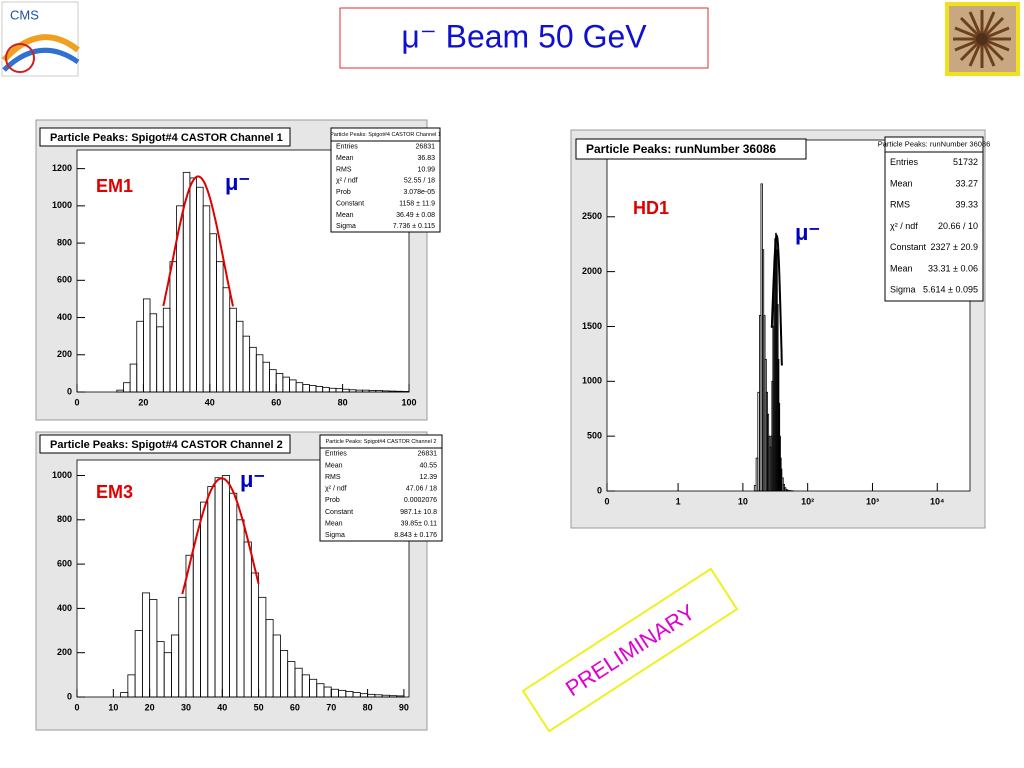  I want to click on x-tick-label: 30, so click(186, 707).